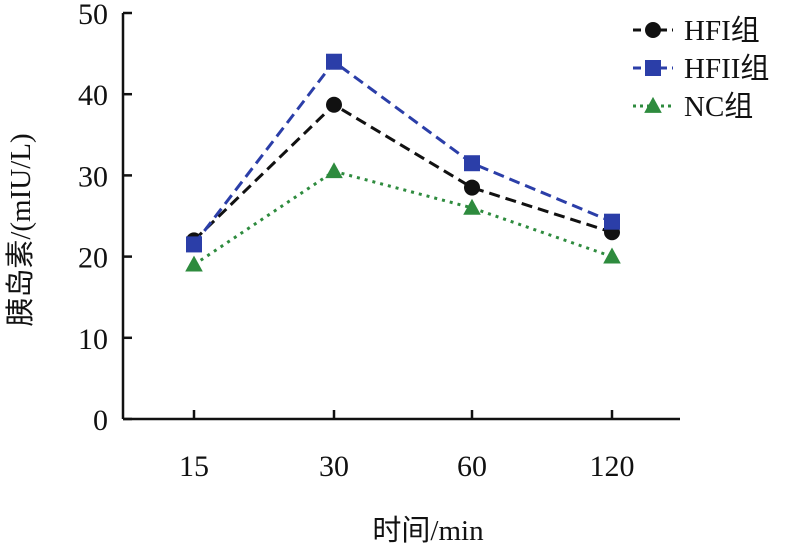  I want to click on y-tick-label: 0, so click(100, 420).